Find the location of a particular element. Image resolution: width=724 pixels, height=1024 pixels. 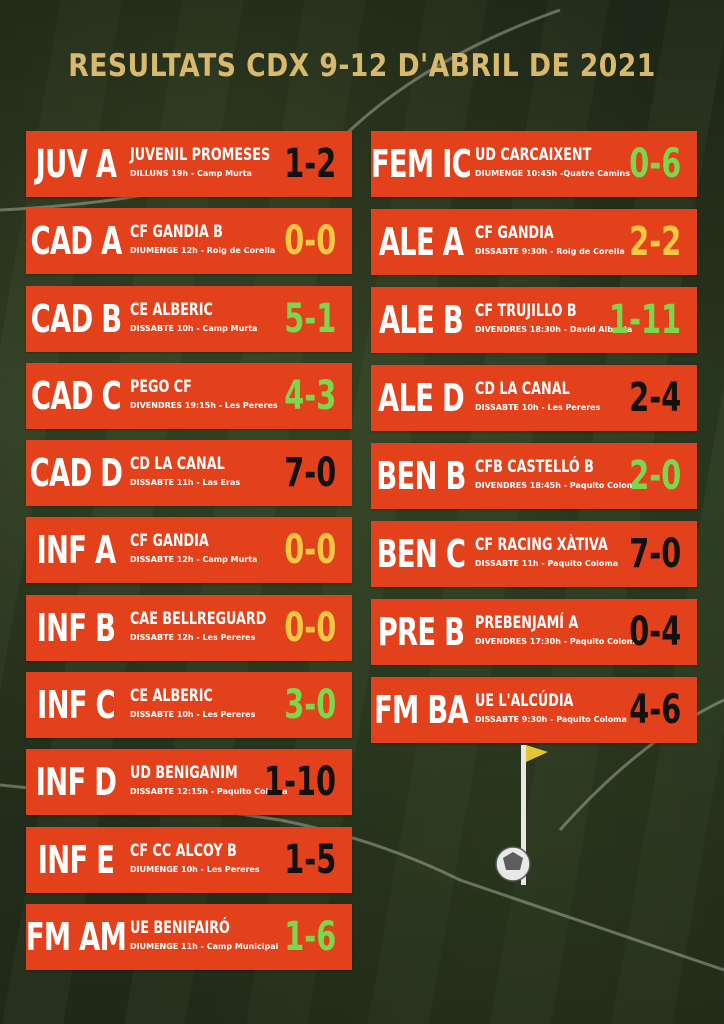

match-score: 1-2 is located at coordinates (309, 164).